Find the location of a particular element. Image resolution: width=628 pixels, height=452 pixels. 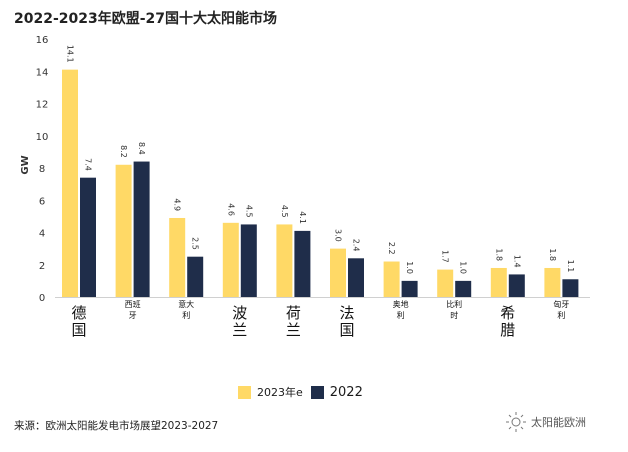

data-label: 3.0 is located at coordinates (338, 235).